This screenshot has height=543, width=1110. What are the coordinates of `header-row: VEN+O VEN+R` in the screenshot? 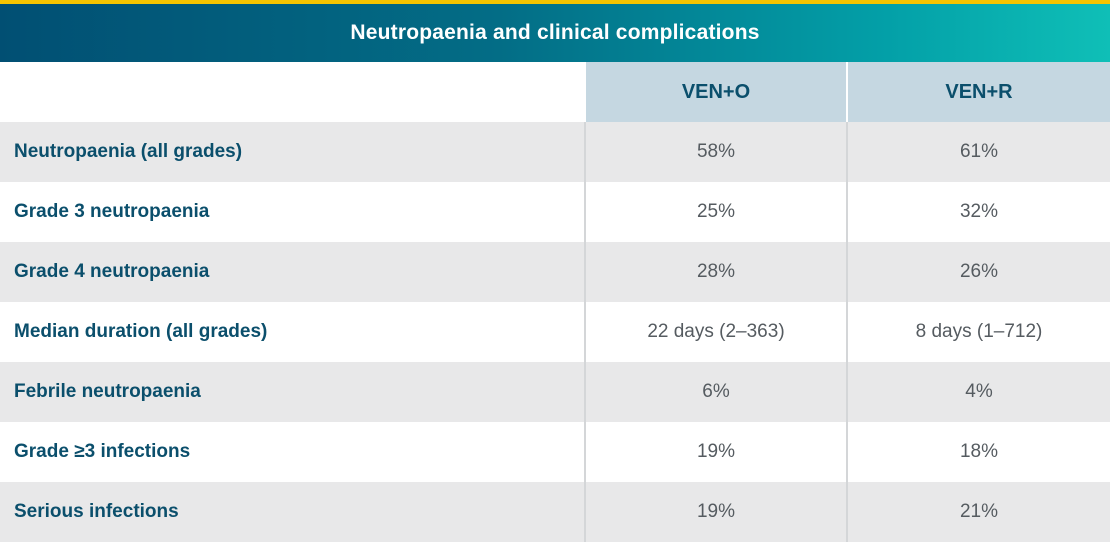 It's located at (555, 92).